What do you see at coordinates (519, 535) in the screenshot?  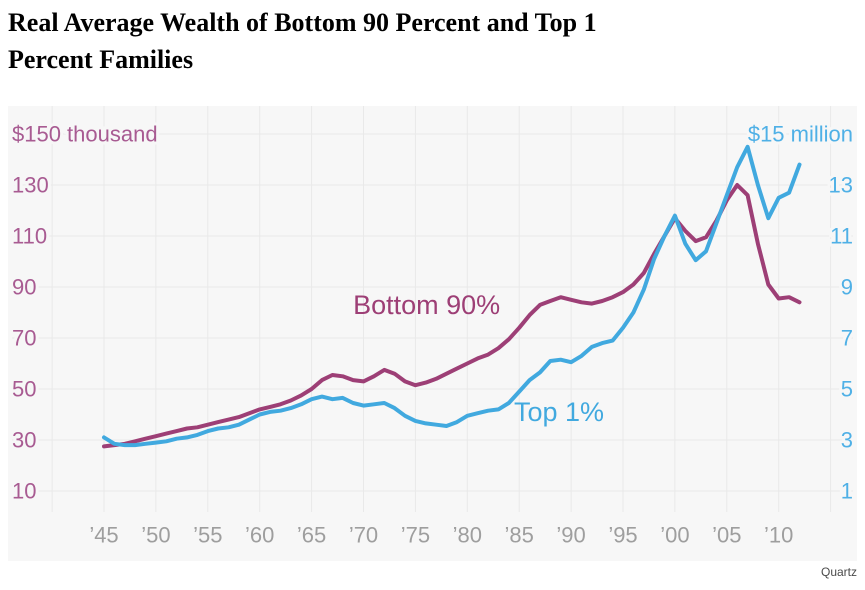 I see `x-axis-tick-label: ’85` at bounding box center [519, 535].